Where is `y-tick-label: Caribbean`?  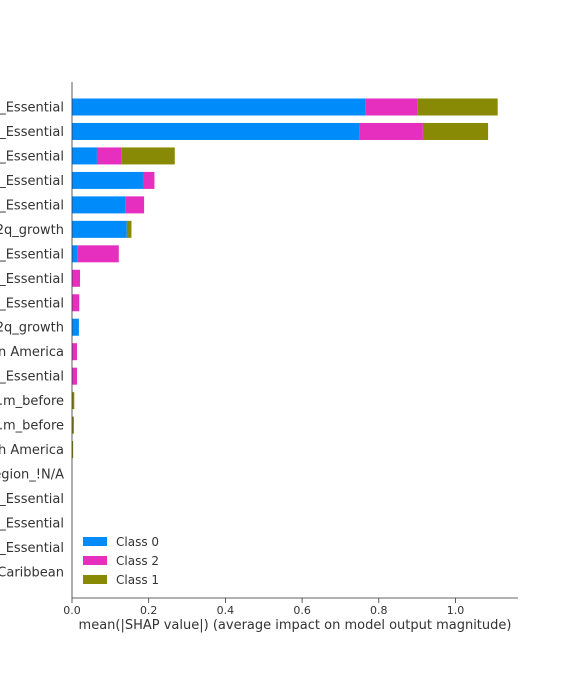 y-tick-label: Caribbean is located at coordinates (32, 572).